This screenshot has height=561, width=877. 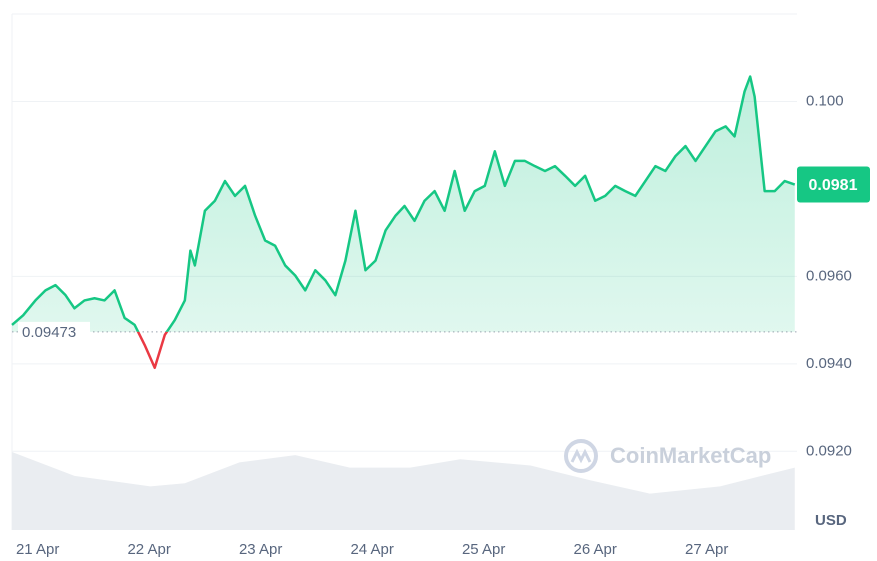 I want to click on x-tick-label: 25 Apr, so click(x=483, y=549).